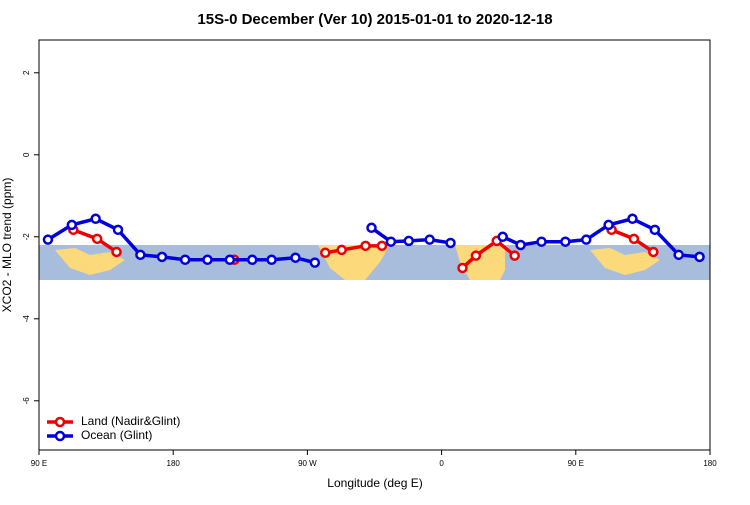 This screenshot has height=505, width=750. What do you see at coordinates (441, 463) in the screenshot?
I see `x-tick-label: 0` at bounding box center [441, 463].